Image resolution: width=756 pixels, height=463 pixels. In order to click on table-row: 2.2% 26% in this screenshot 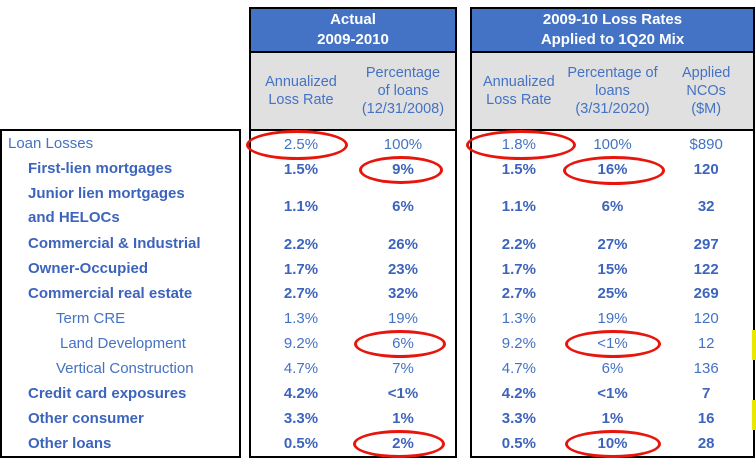, I will do `click(353, 244)`.